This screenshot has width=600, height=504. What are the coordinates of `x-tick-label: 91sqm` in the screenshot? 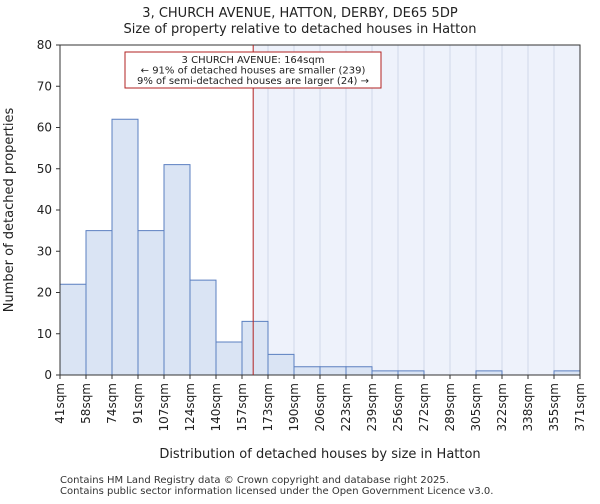 It's located at (138, 403).